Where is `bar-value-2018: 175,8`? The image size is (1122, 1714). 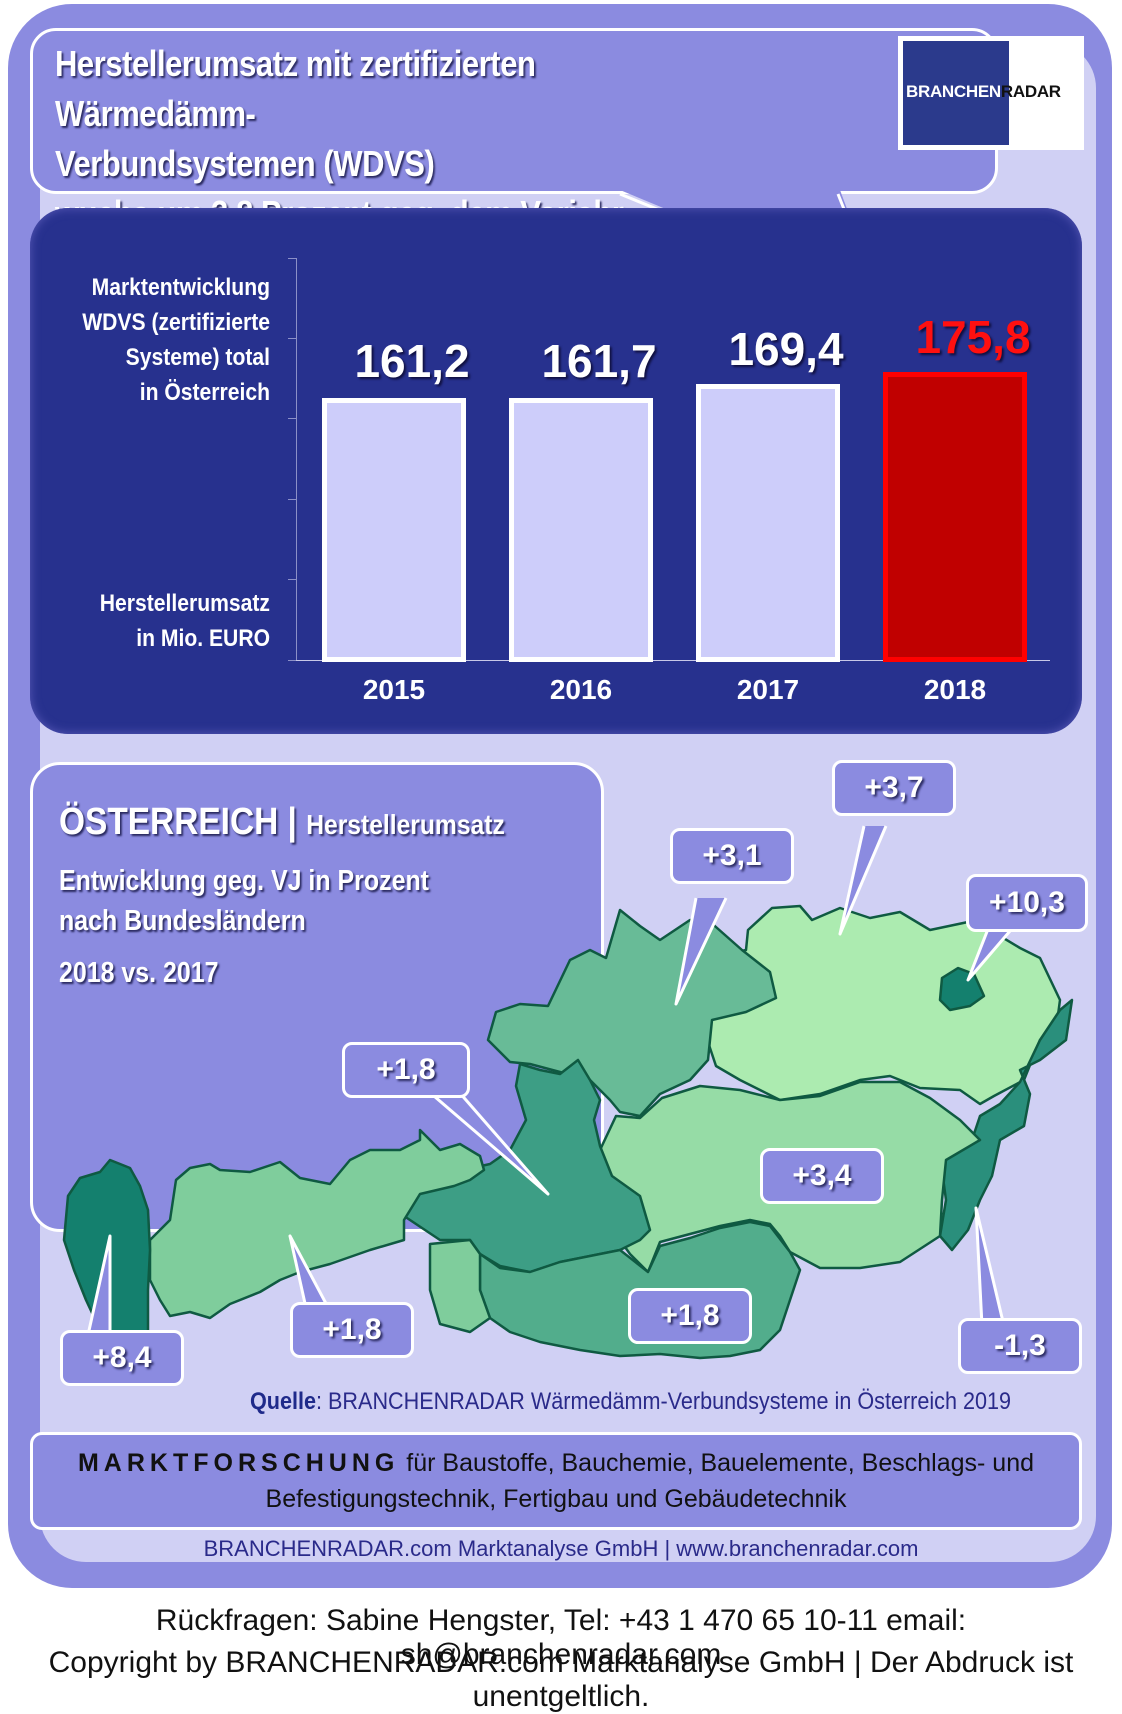 bar-value-2018: 175,8 is located at coordinates (973, 337).